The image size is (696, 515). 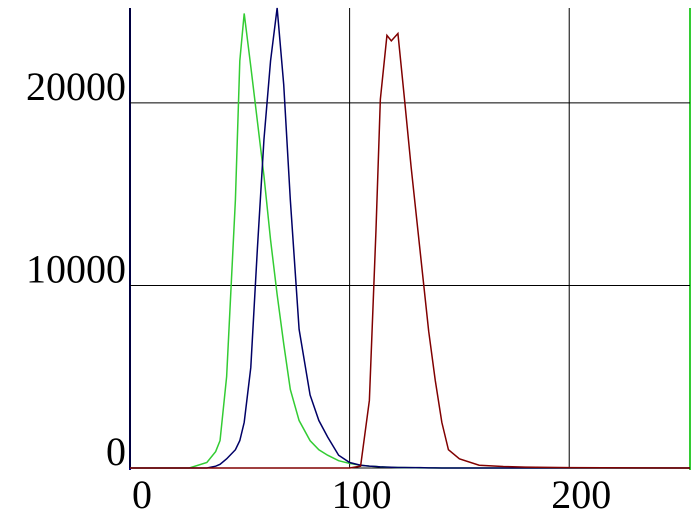 What do you see at coordinates (581, 493) in the screenshot?
I see `x-tick-label: 200` at bounding box center [581, 493].